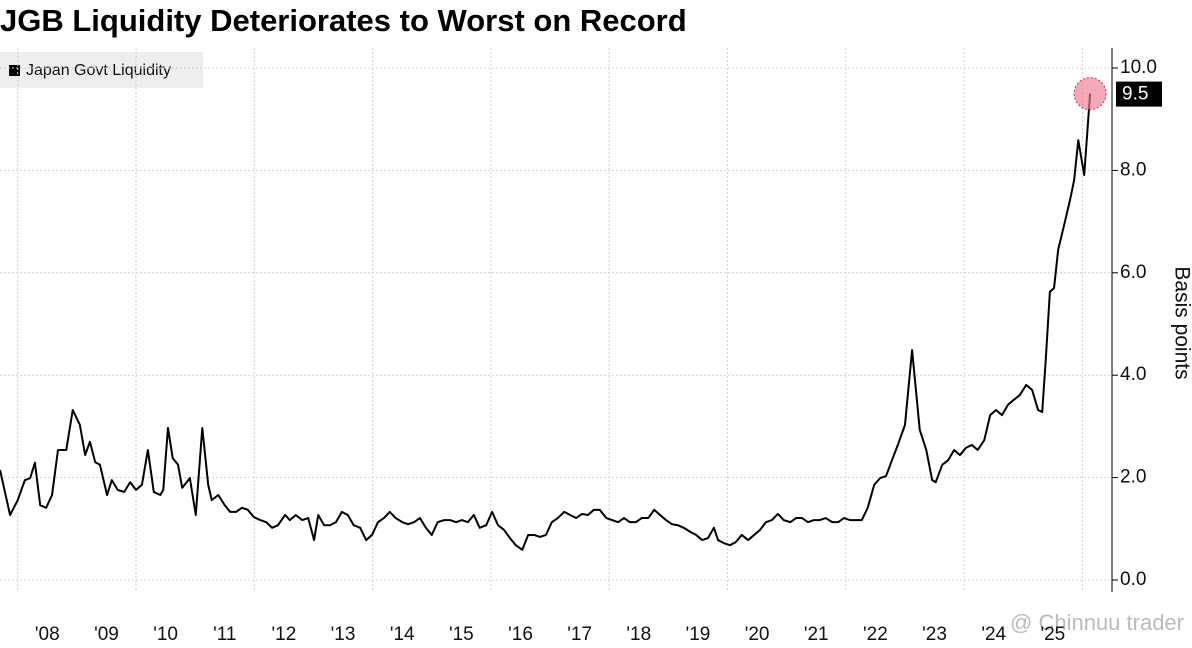 This screenshot has height=648, width=1192. What do you see at coordinates (934, 634) in the screenshot?
I see `x-tick-label: '23` at bounding box center [934, 634].